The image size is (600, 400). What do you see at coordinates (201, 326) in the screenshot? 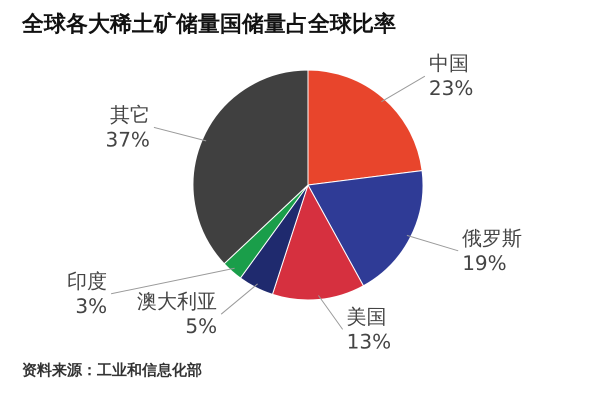
I see `data-label: 5%` at bounding box center [201, 326].